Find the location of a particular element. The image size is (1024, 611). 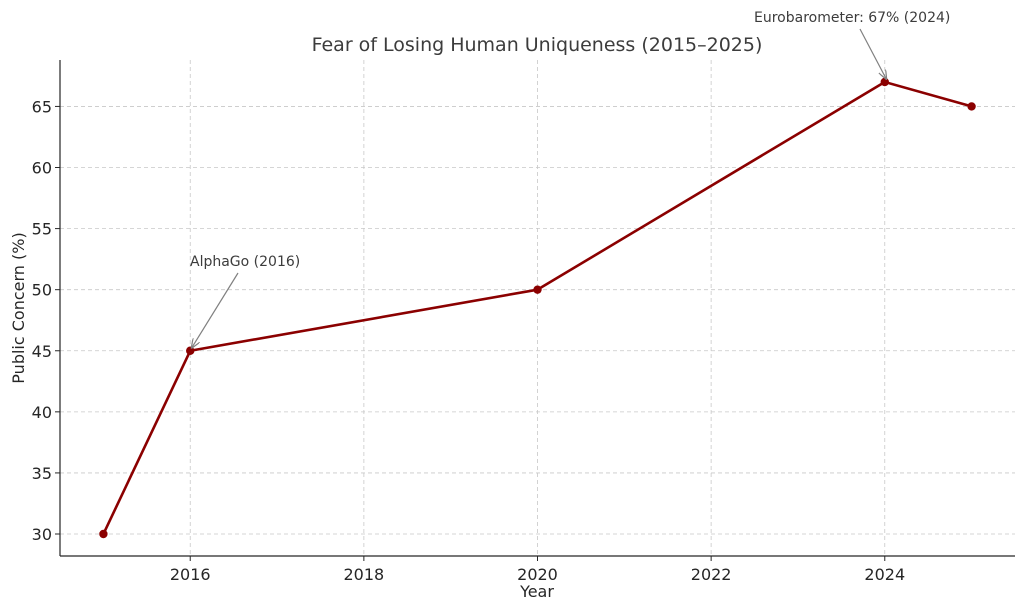

x-tick-label: 2020 is located at coordinates (537, 574).